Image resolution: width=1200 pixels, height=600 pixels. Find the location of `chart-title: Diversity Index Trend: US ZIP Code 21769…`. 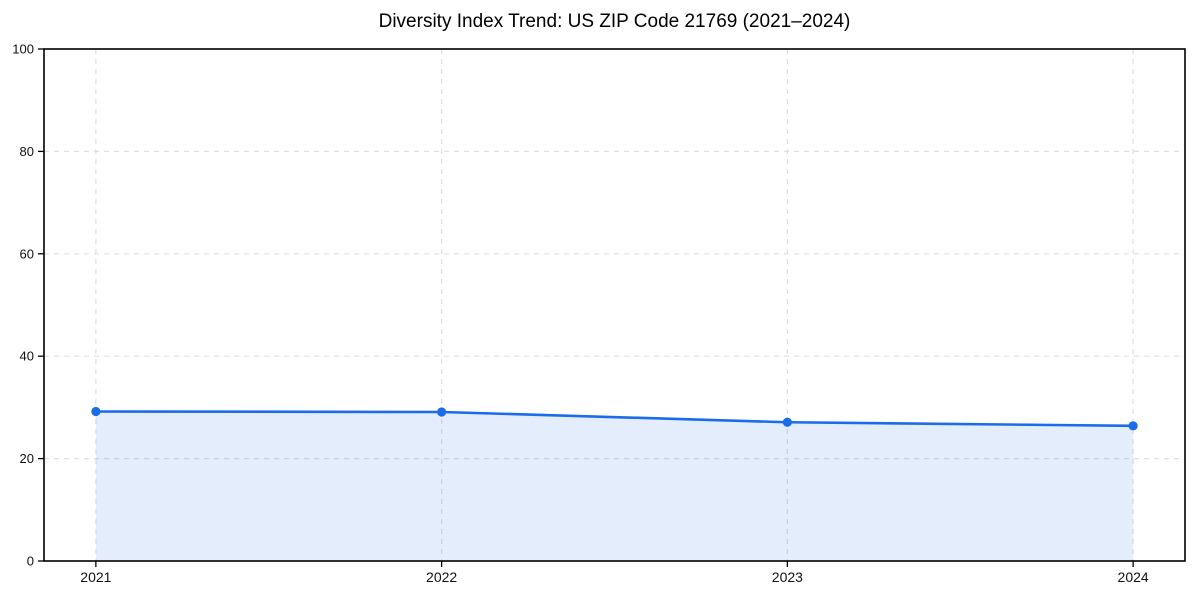

chart-title: Diversity Index Trend: US ZIP Code 21769… is located at coordinates (614, 21).